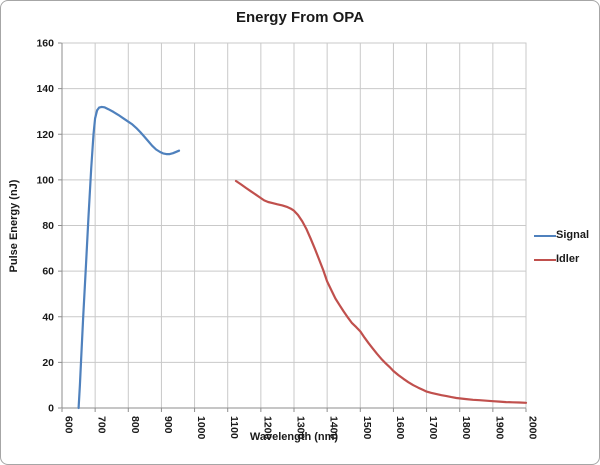 The width and height of the screenshot is (600, 465). Describe the element at coordinates (561, 247) in the screenshot. I see `legend: Signal Idler` at that location.